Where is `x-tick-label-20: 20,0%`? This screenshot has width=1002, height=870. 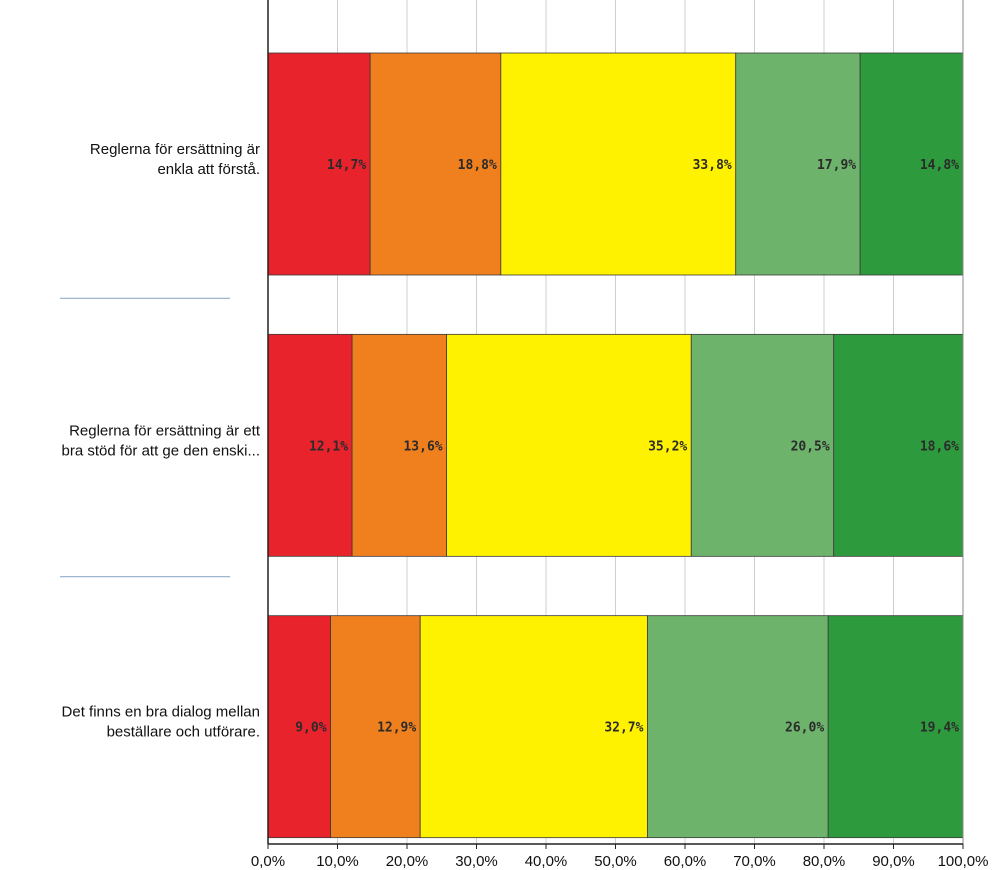 x-tick-label-20: 20,0% is located at coordinates (407, 861).